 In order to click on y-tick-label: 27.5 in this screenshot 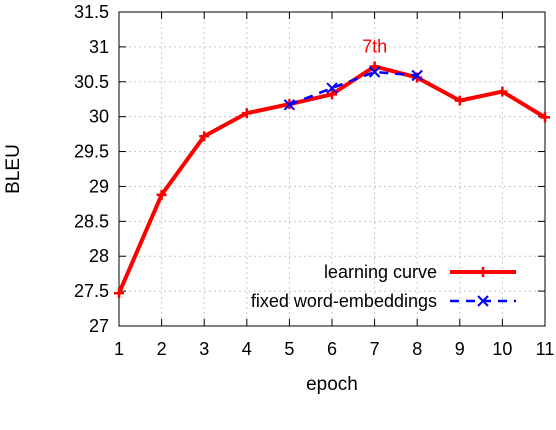, I will do `click(91, 291)`.